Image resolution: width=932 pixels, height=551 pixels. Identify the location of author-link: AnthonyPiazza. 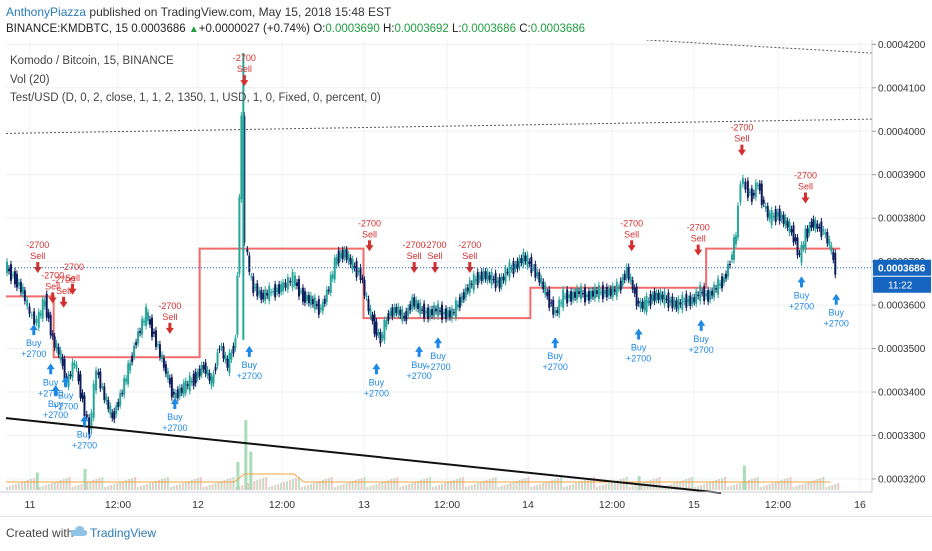
(46, 12).